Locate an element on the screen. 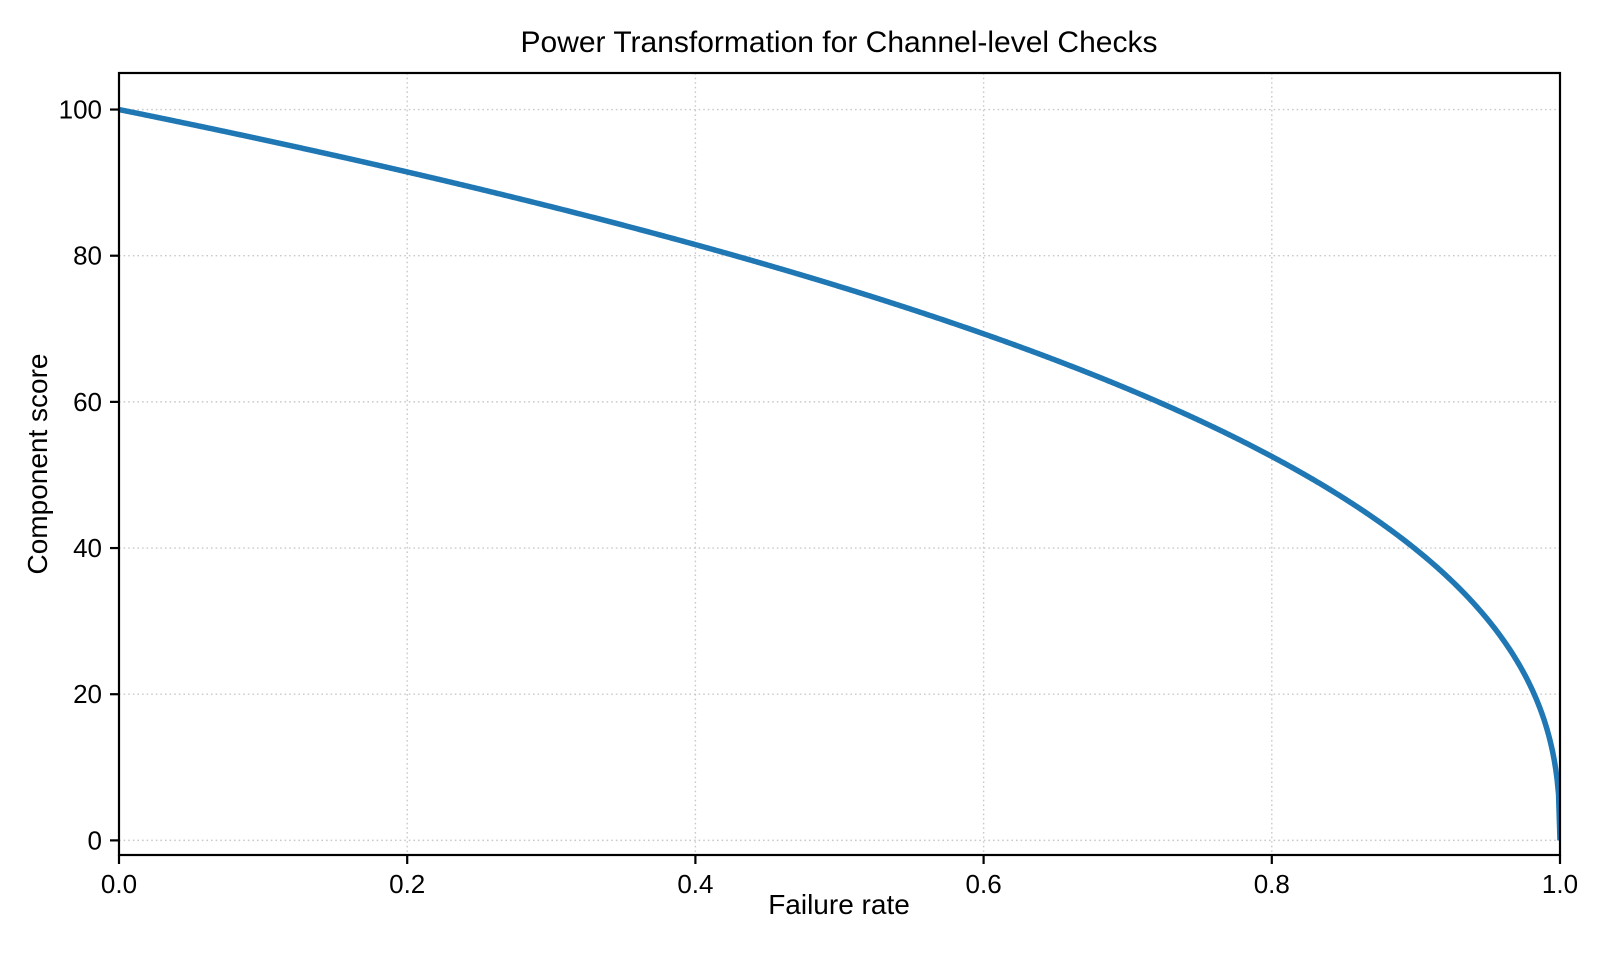  x-axis-label: Failure rate is located at coordinates (839, 904).